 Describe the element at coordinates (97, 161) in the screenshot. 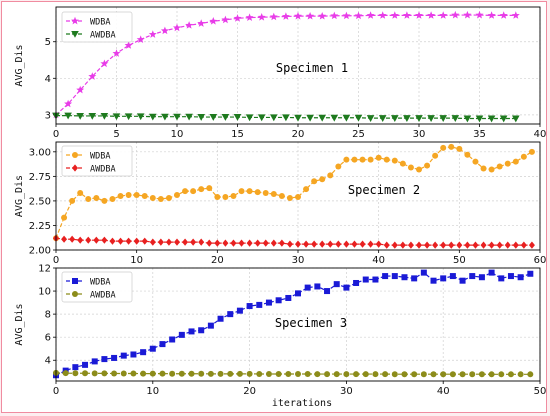

I see `legend: WDBA AWDBA` at that location.